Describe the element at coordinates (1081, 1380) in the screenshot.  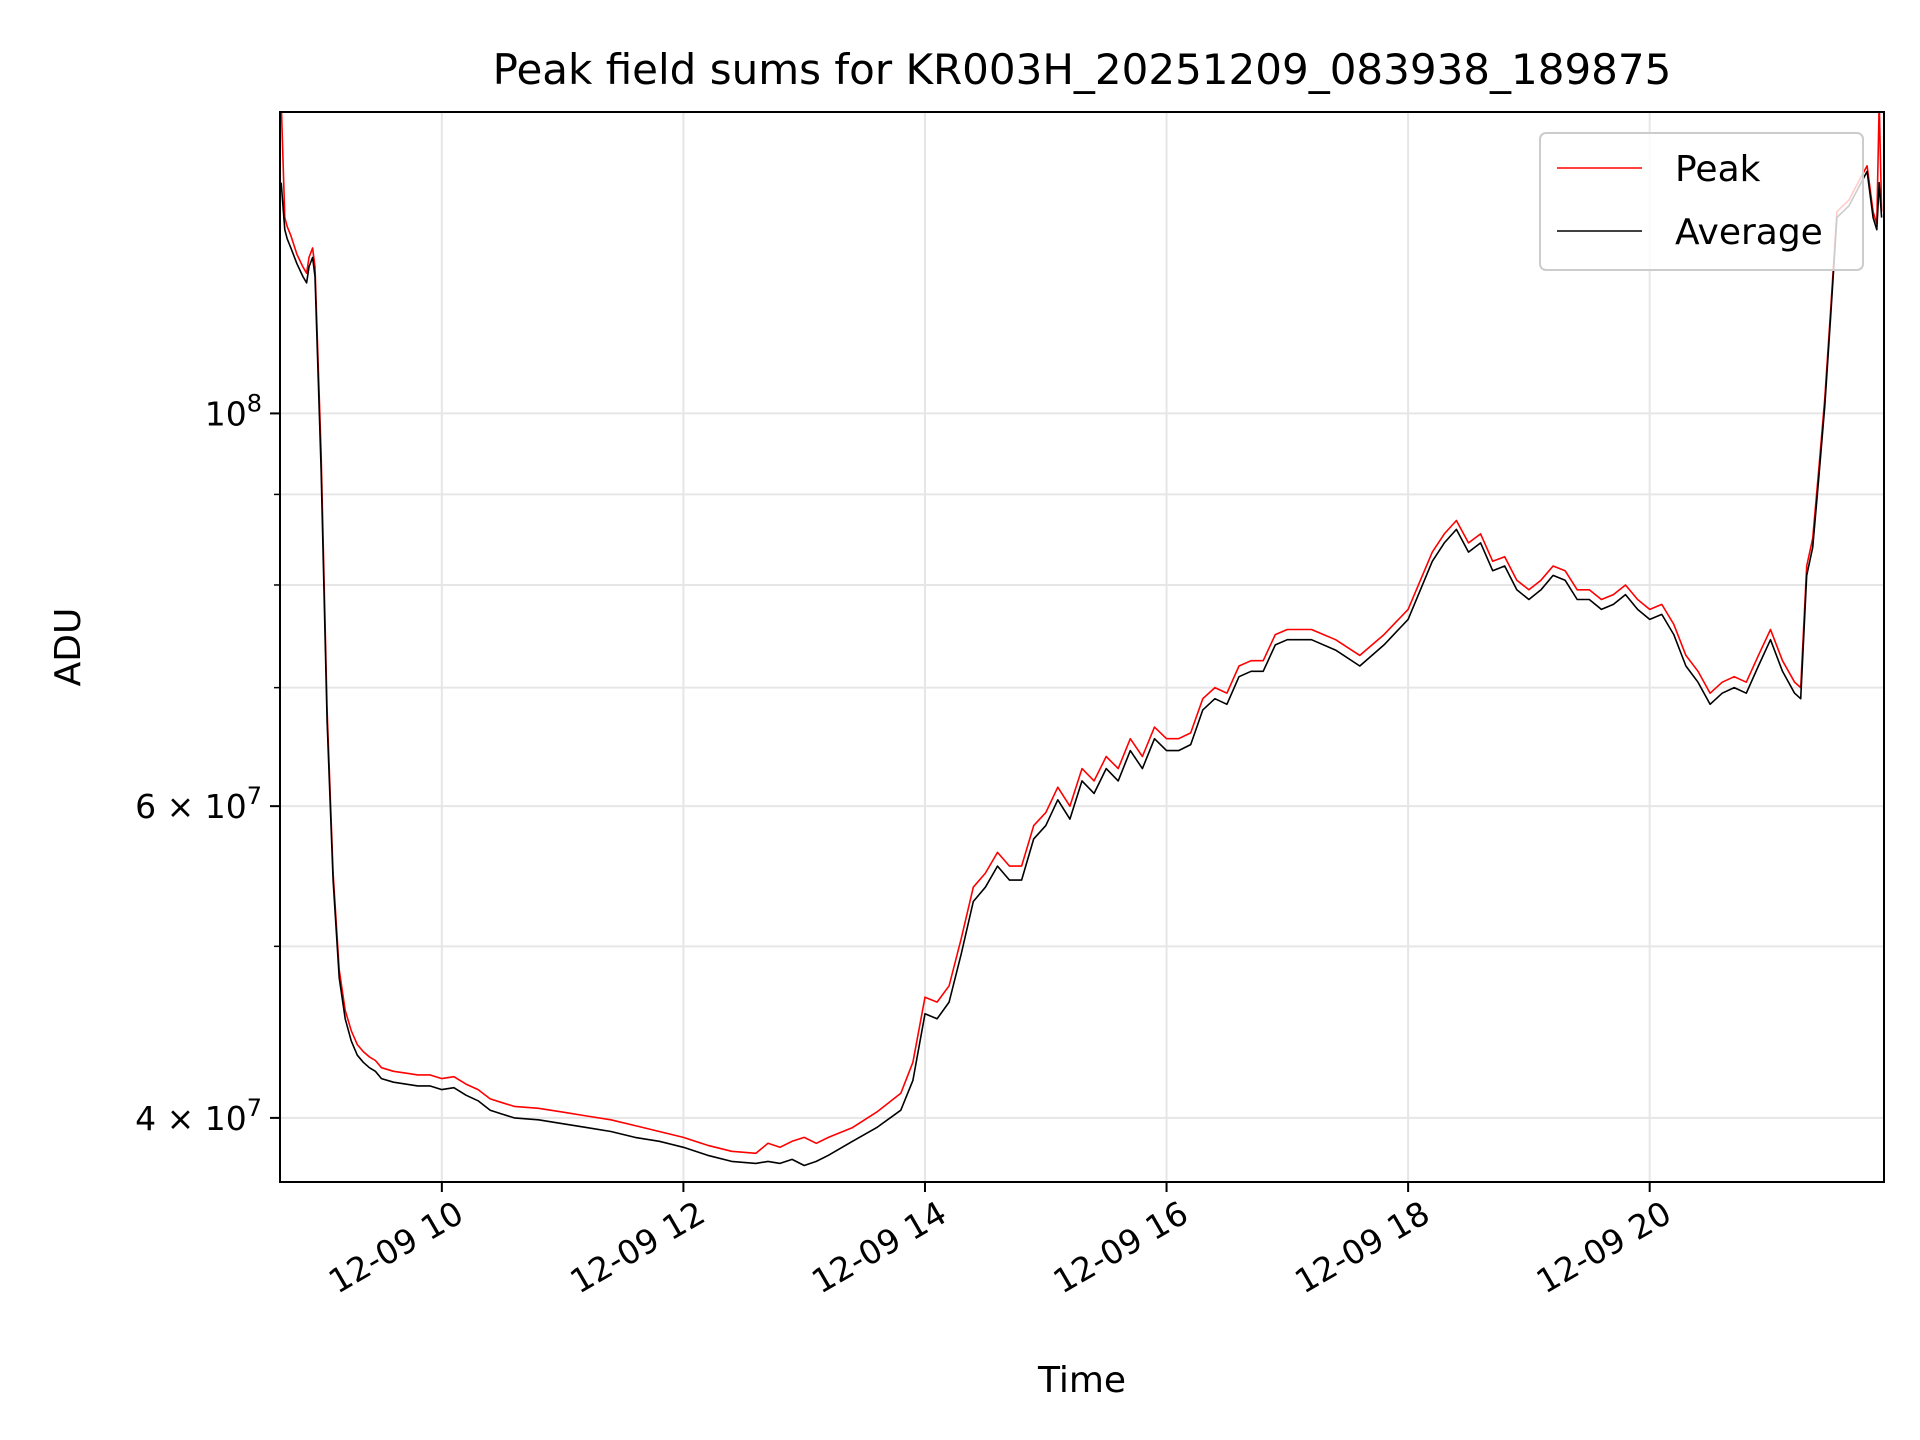
I see `x-axis-label: Time` at that location.